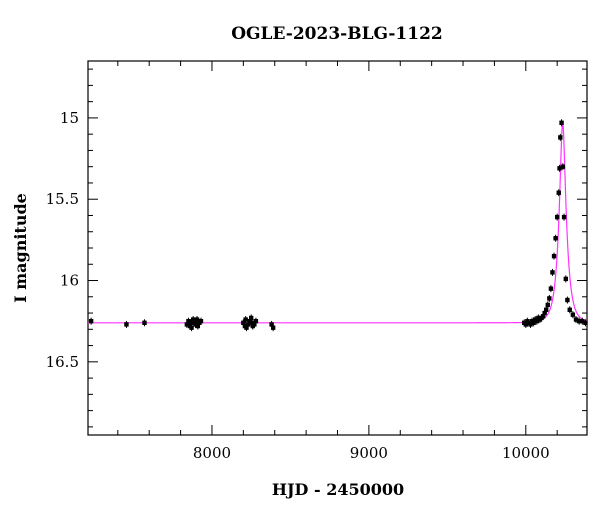  What do you see at coordinates (369, 453) in the screenshot?
I see `x-tick-label: 9000` at bounding box center [369, 453].